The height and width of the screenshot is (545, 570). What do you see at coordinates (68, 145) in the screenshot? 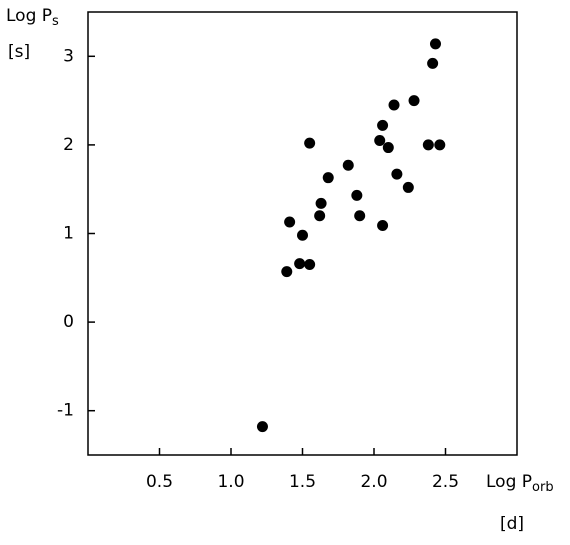
I see `y-tick-label: 2` at bounding box center [68, 145].